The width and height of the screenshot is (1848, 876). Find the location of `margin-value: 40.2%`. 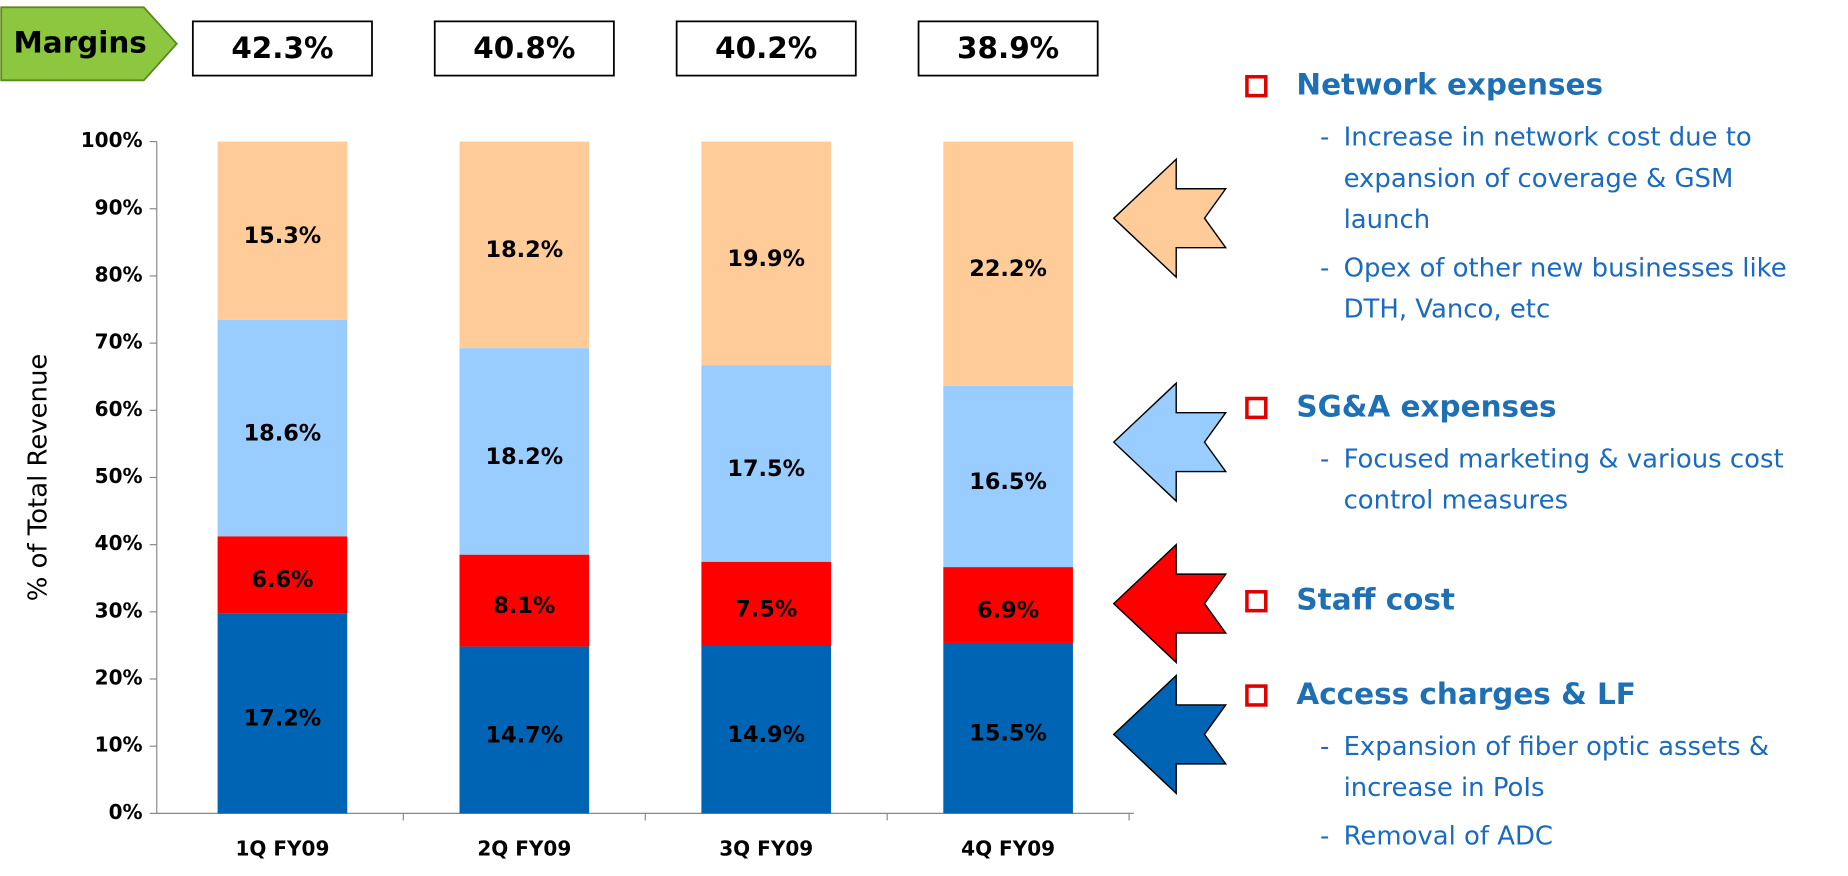

margin-value: 40.2% is located at coordinates (766, 48).